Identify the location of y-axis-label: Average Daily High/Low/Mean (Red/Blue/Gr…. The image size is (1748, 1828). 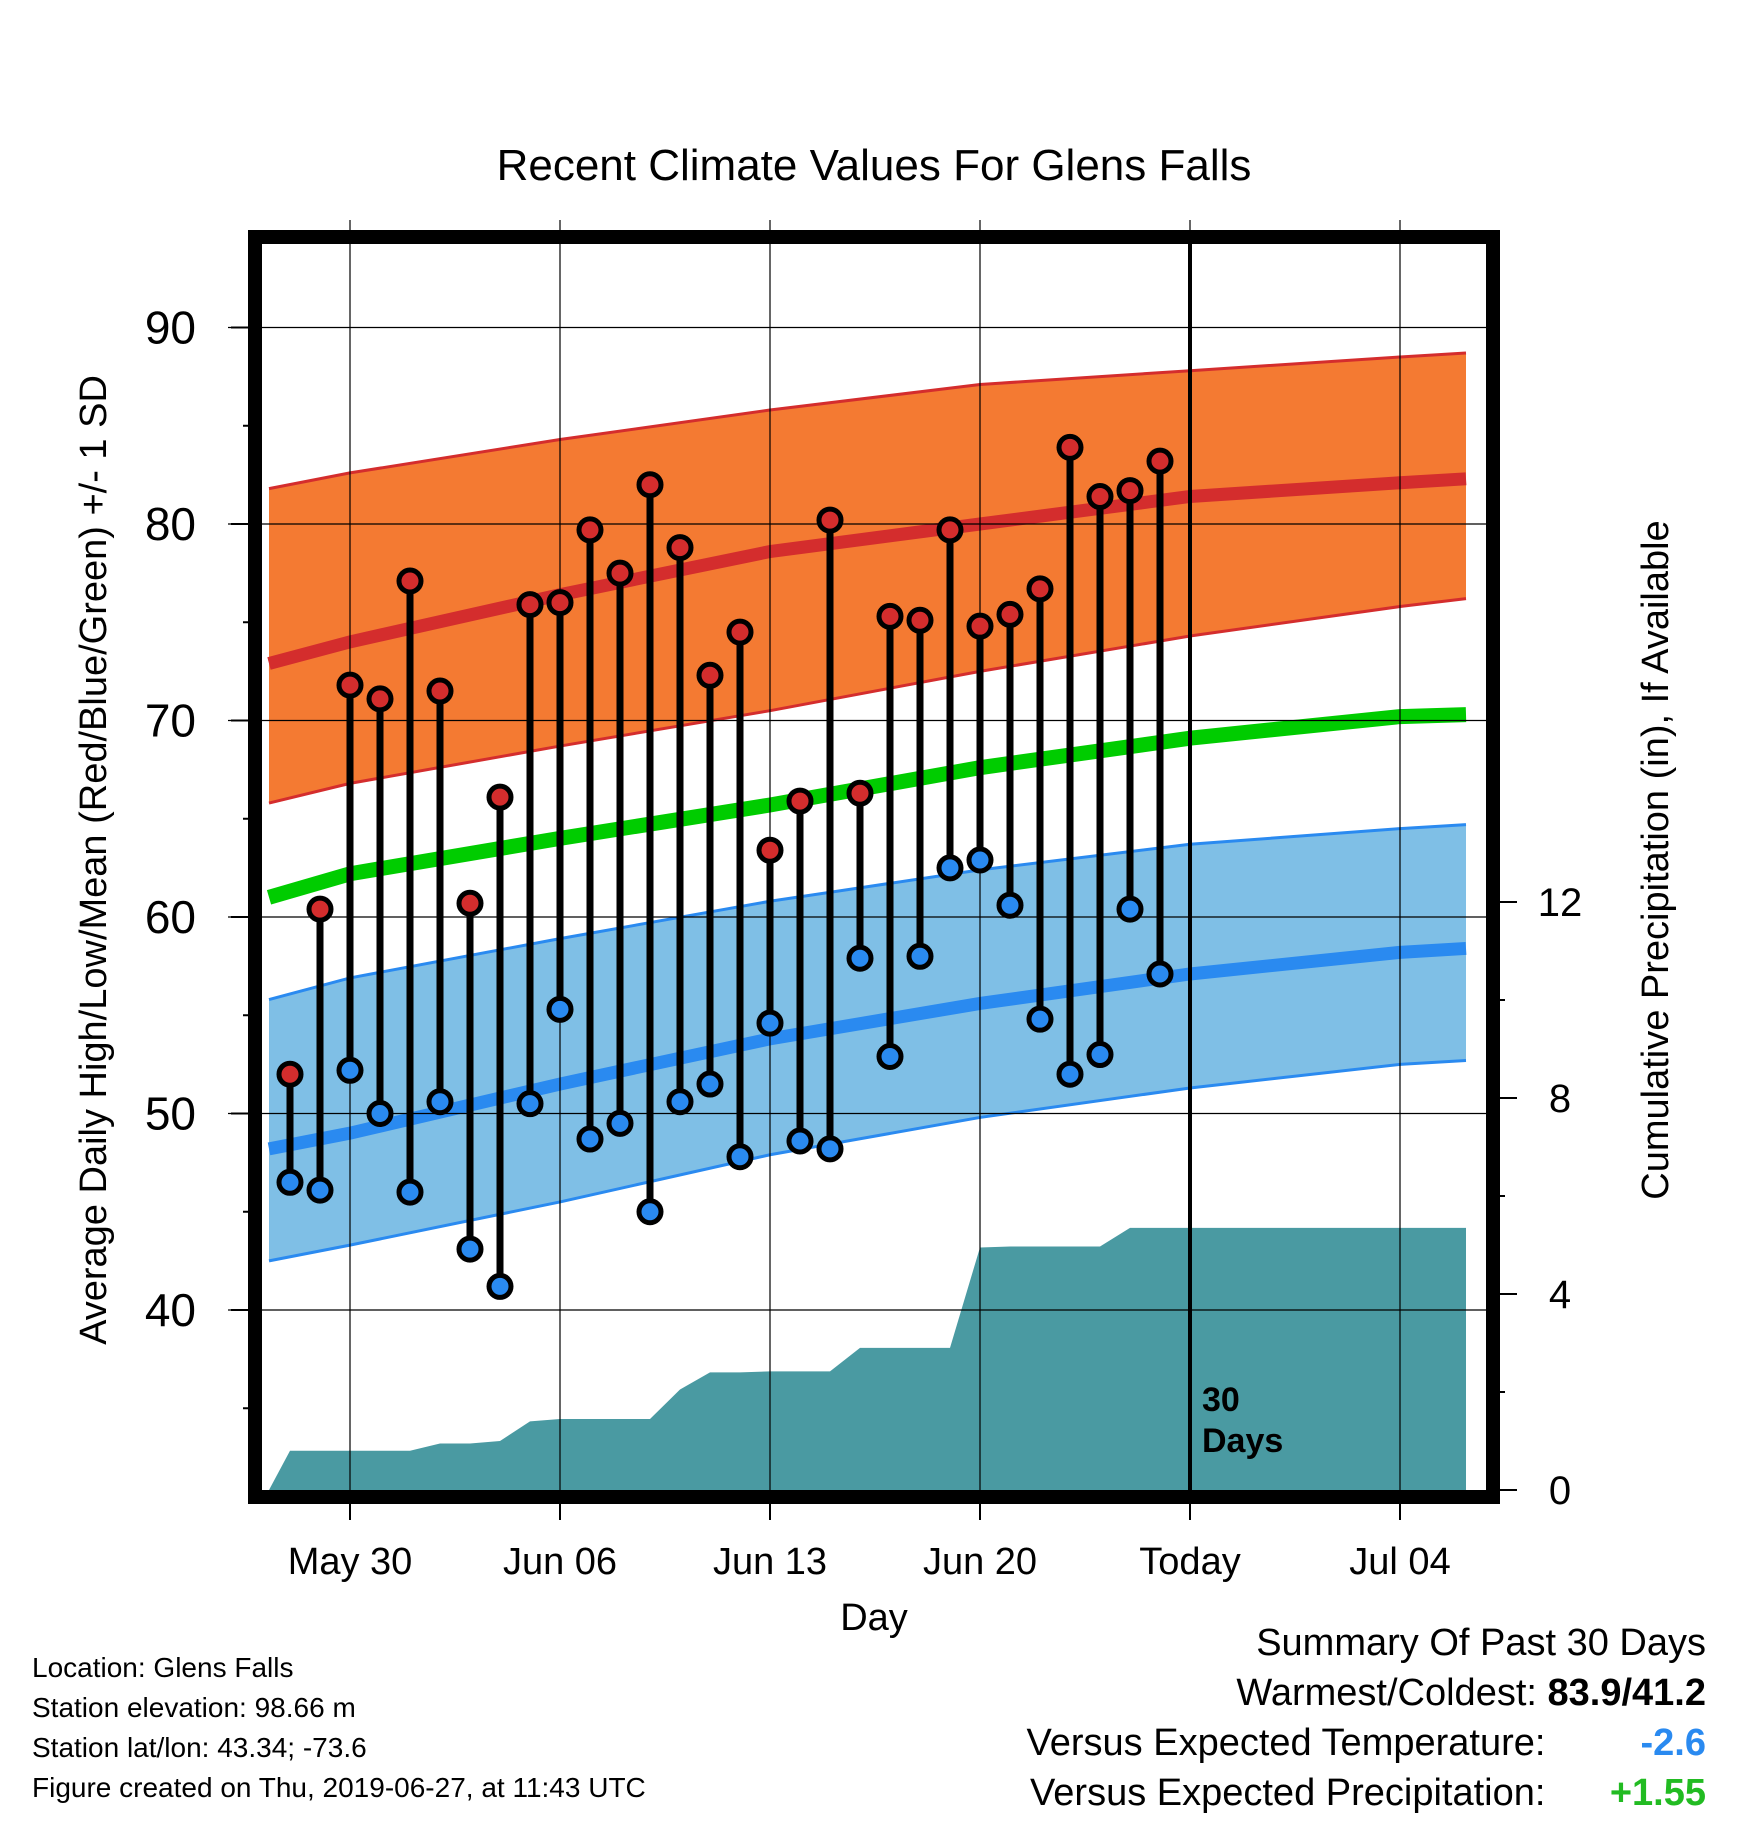
(94, 860).